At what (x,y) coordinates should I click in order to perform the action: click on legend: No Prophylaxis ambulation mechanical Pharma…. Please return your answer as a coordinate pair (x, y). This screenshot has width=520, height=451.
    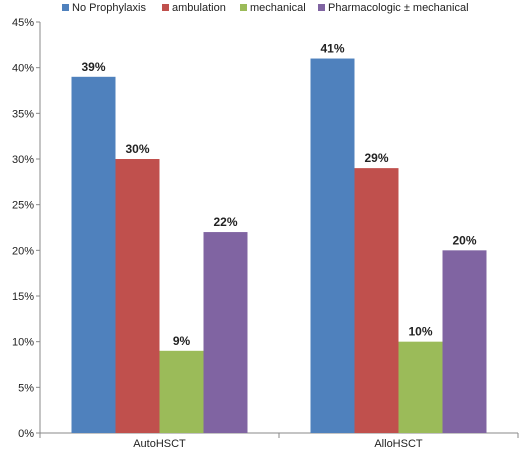
    Looking at the image, I should click on (265, 8).